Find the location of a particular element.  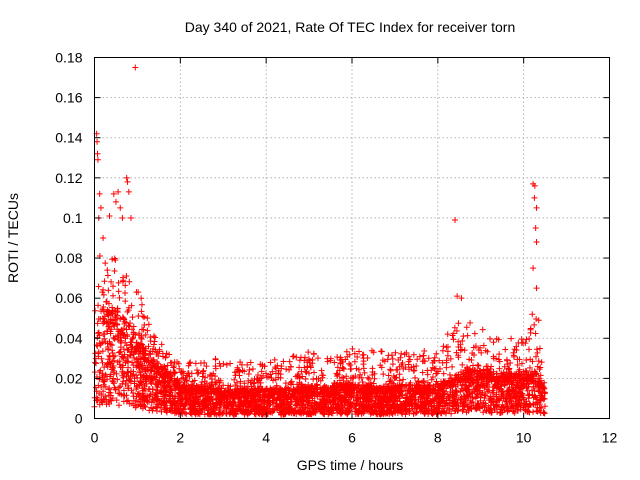

y-tick-label: 0.14 is located at coordinates (68, 138).